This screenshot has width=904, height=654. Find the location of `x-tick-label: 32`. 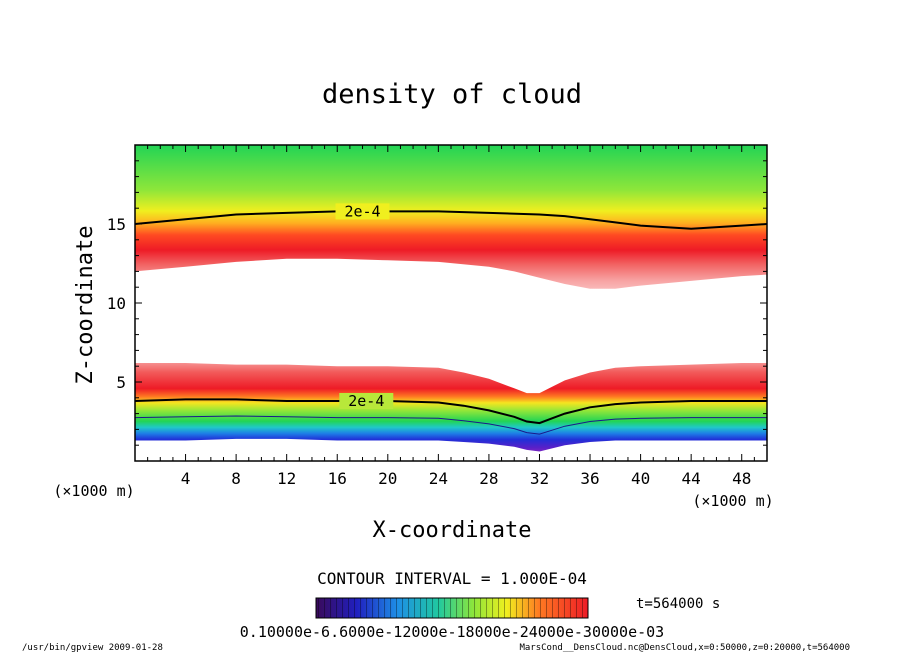

x-tick-label: 32 is located at coordinates (539, 478).